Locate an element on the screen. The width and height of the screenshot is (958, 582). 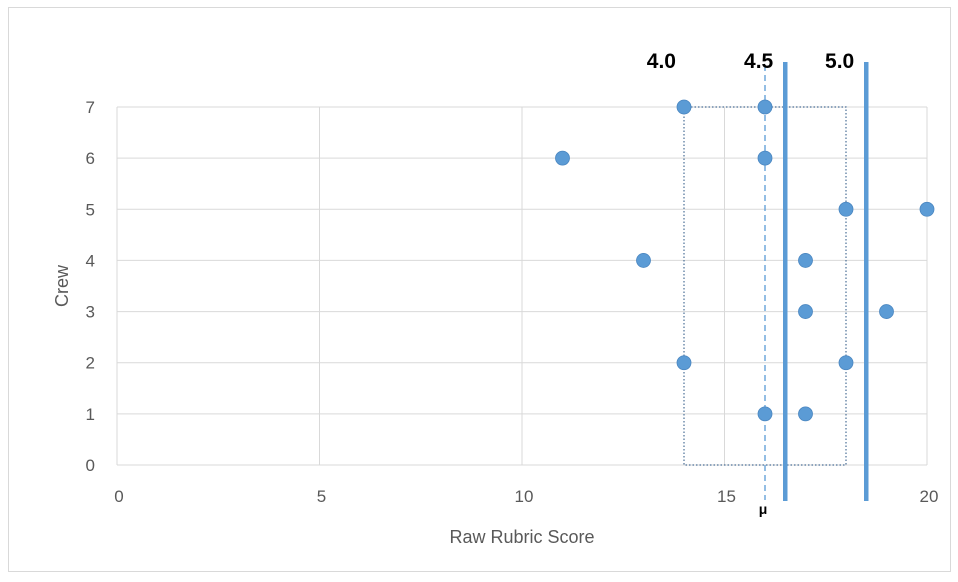
x-axis-title: Raw Rubric Score is located at coordinates (521, 537).